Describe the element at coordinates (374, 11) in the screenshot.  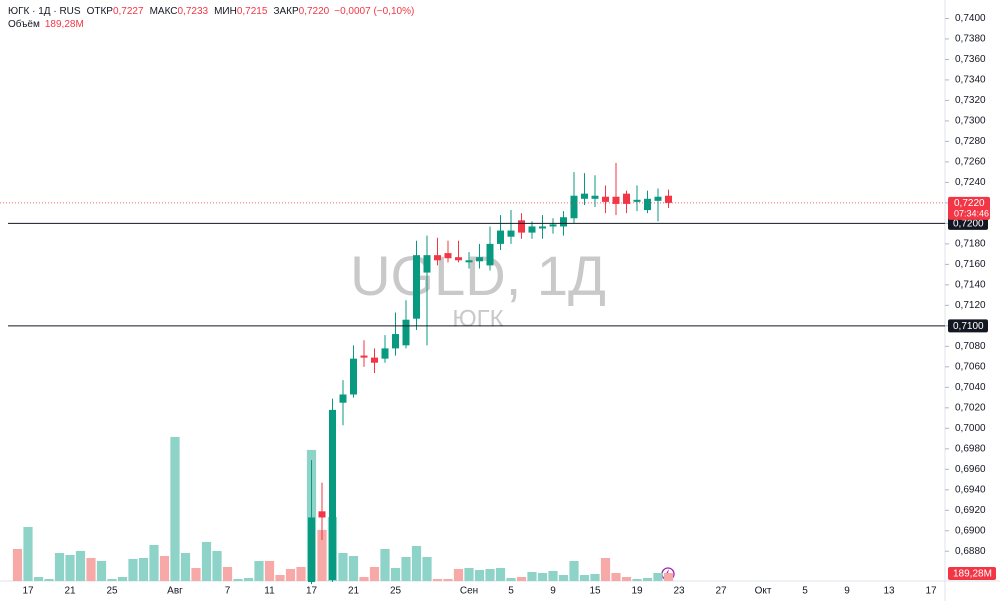
I see `legend-change: −0,0007 (−0,10%)` at that location.